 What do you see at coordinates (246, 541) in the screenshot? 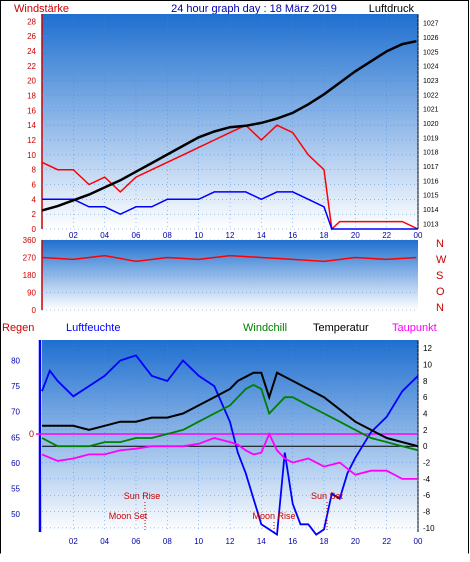
I see `climate-x-ticks: 02 04 06 08 10 12 14 16 18 20 22 00` at bounding box center [246, 541].